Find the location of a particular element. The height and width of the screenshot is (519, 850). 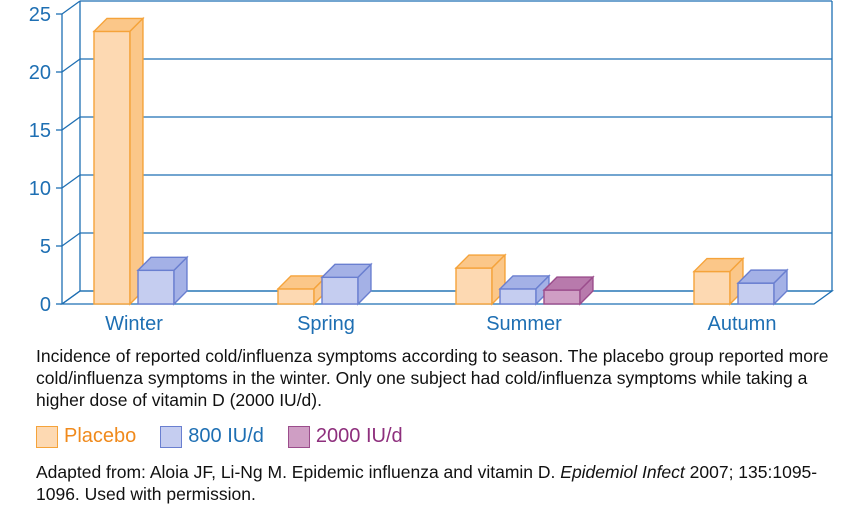

y-tick-label: 20 is located at coordinates (40, 73).